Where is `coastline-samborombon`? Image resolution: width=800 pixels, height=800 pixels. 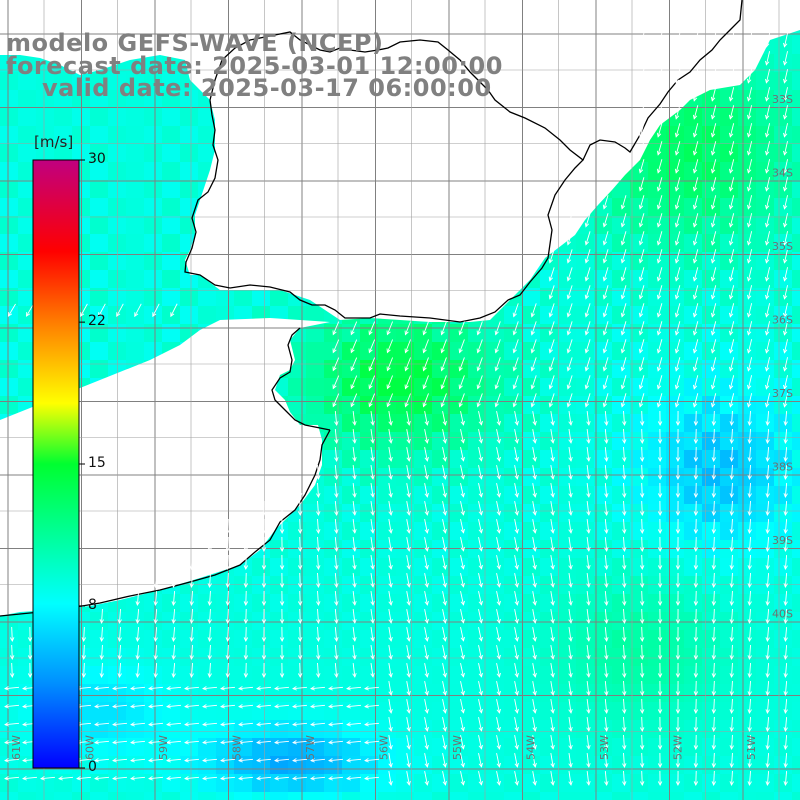 coastline-samborombon is located at coordinates (301, 379).